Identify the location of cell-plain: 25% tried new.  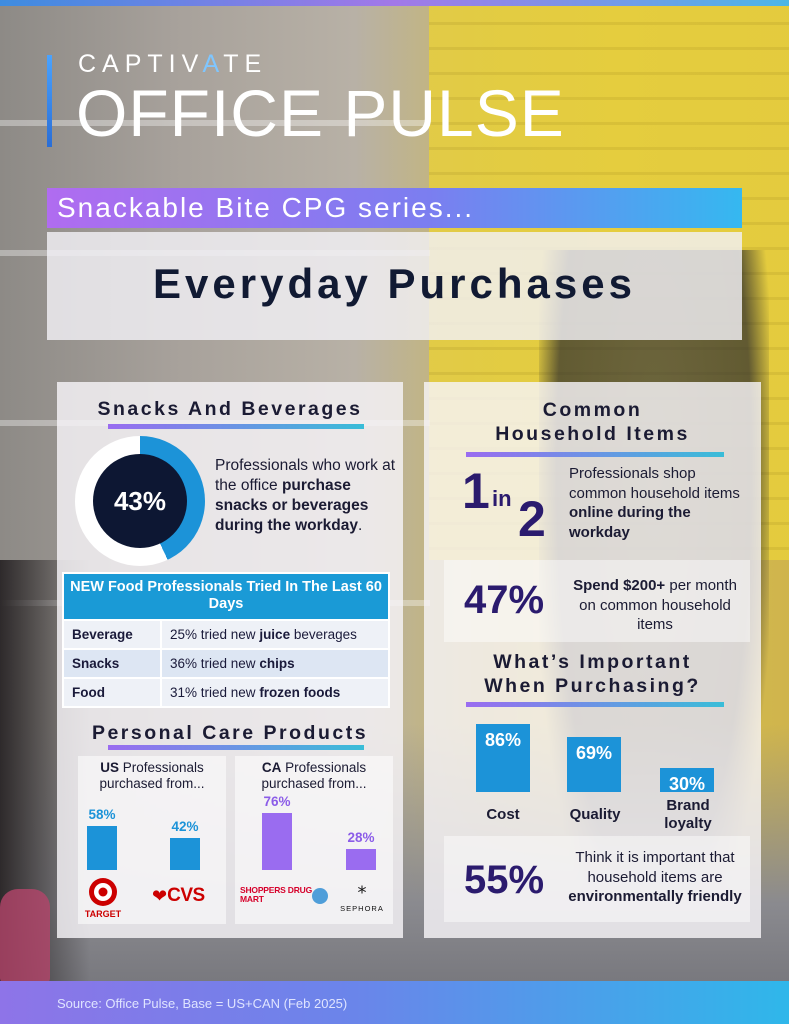
(215, 634).